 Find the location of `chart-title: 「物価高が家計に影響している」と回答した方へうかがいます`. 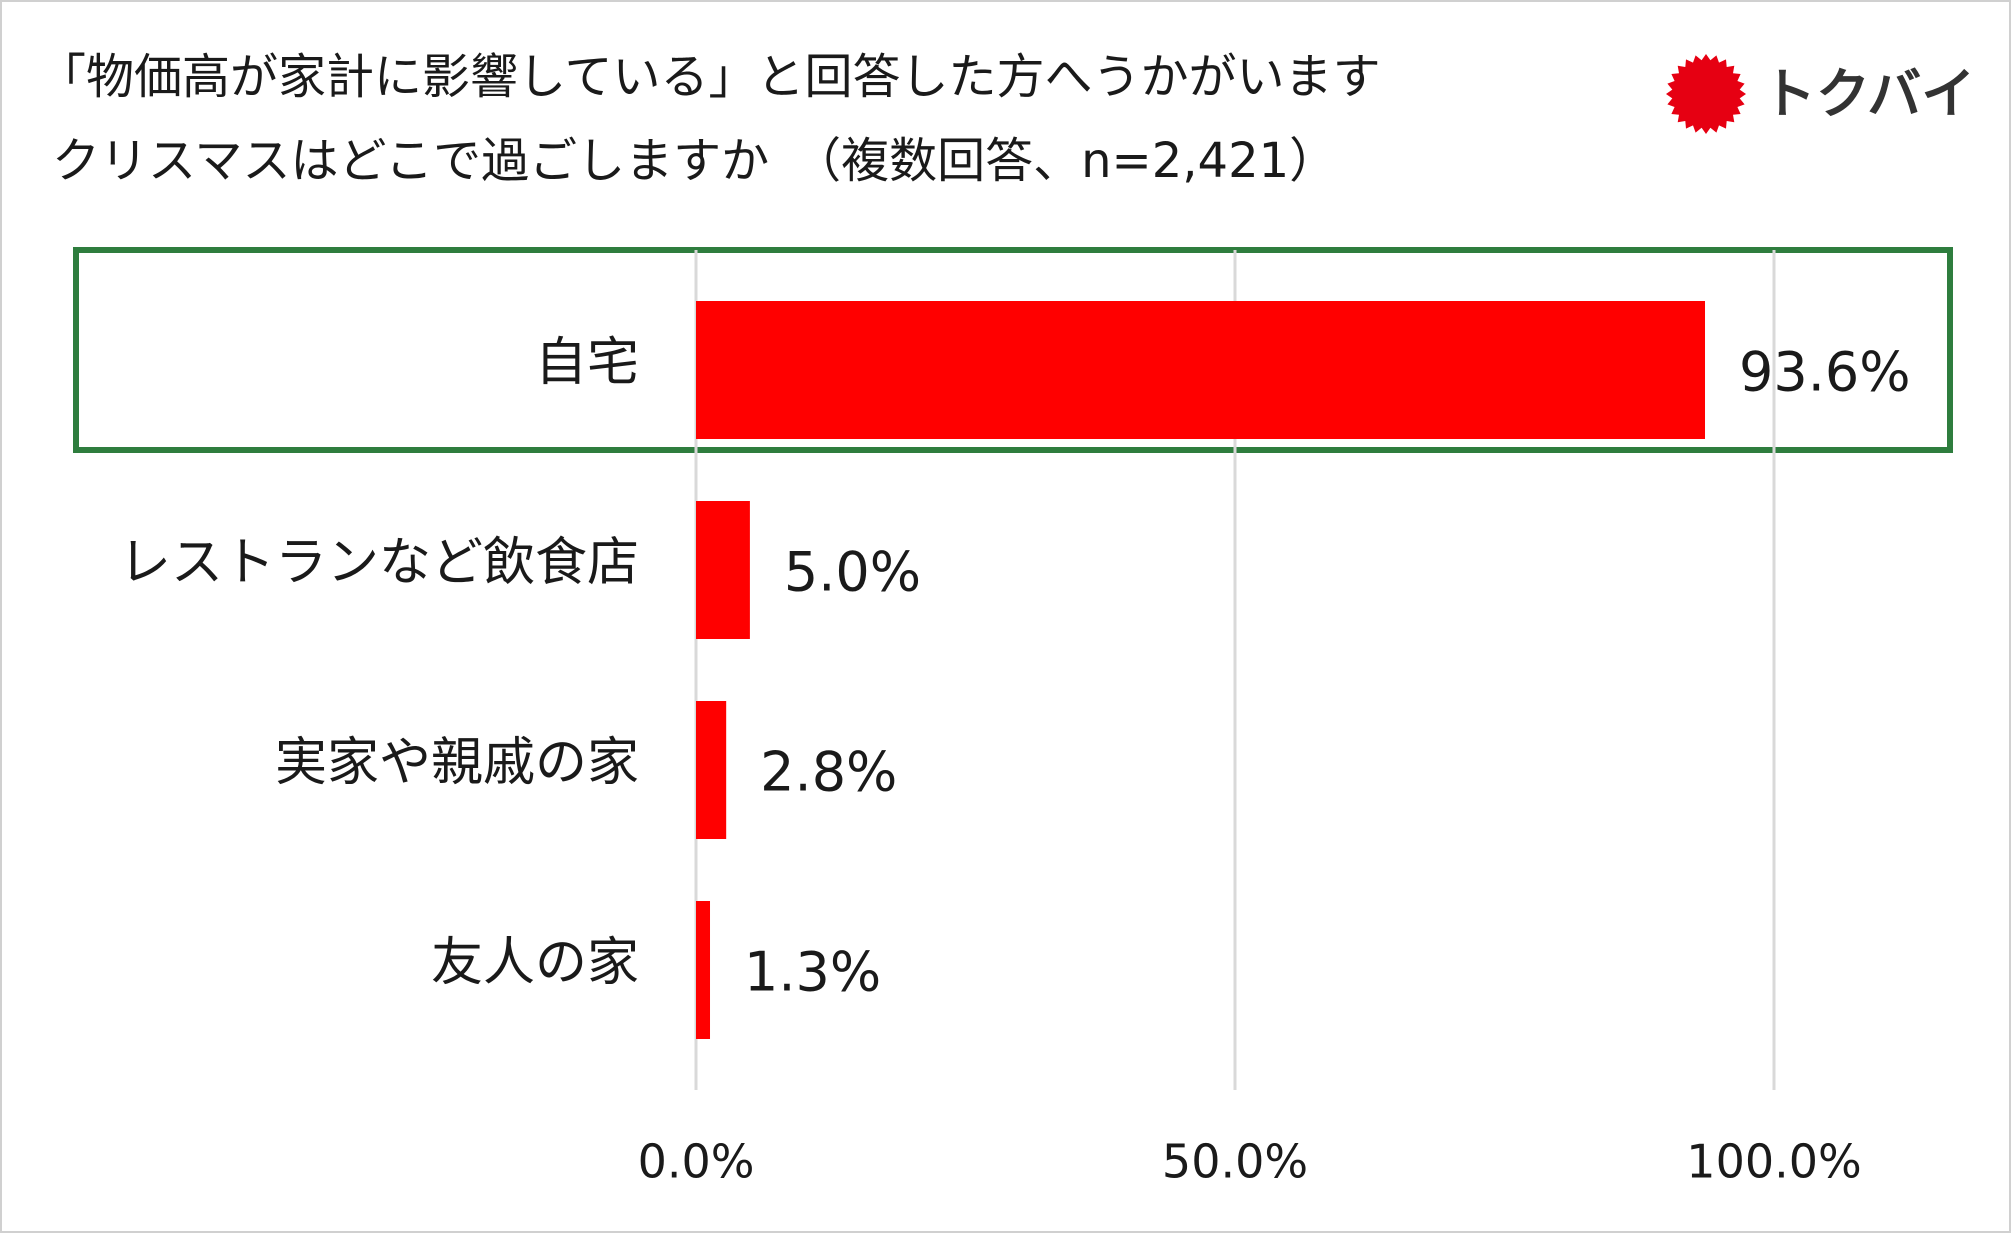

chart-title: 「物価高が家計に影響している」と回答した方へうかがいます is located at coordinates (709, 77).